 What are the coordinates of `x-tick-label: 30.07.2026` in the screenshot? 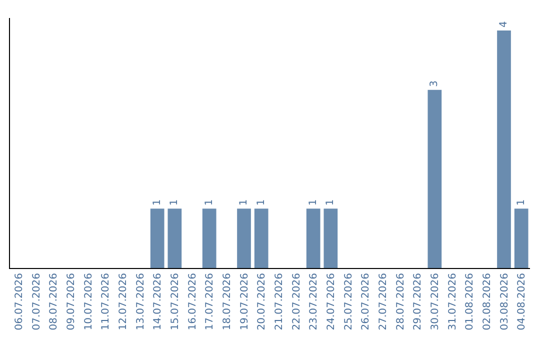 It's located at (435, 301).